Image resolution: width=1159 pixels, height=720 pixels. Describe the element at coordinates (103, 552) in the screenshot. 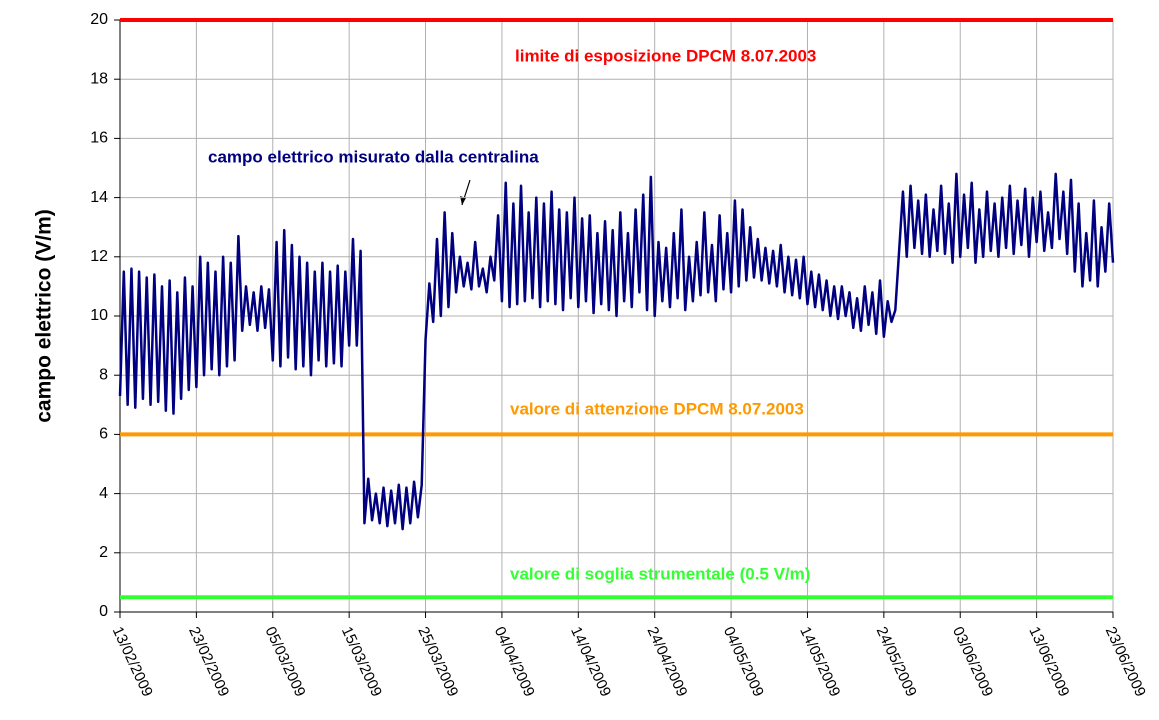

I see `y-tick-label: 2` at that location.